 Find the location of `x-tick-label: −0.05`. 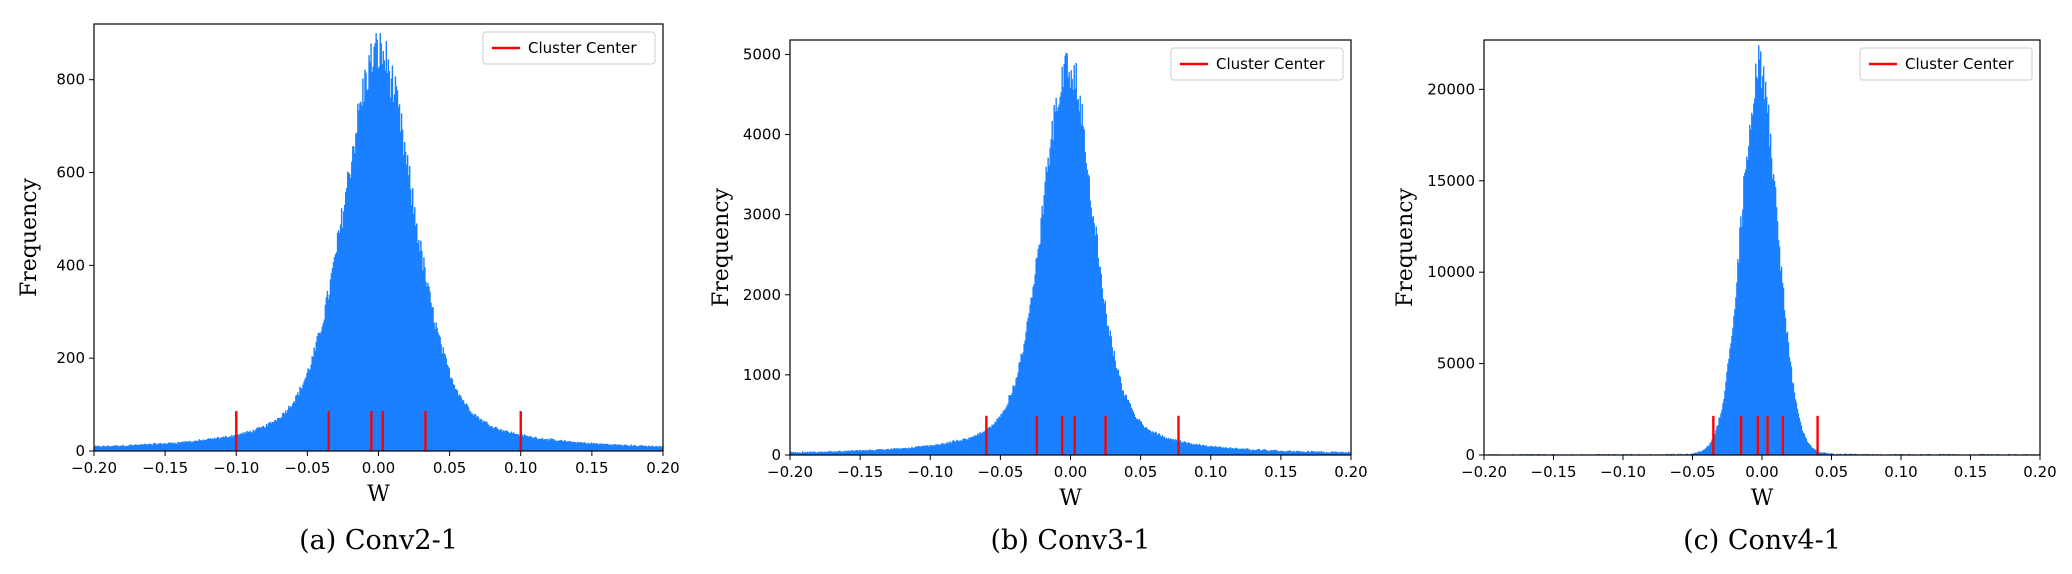

x-tick-label: −0.05 is located at coordinates (1000, 472).